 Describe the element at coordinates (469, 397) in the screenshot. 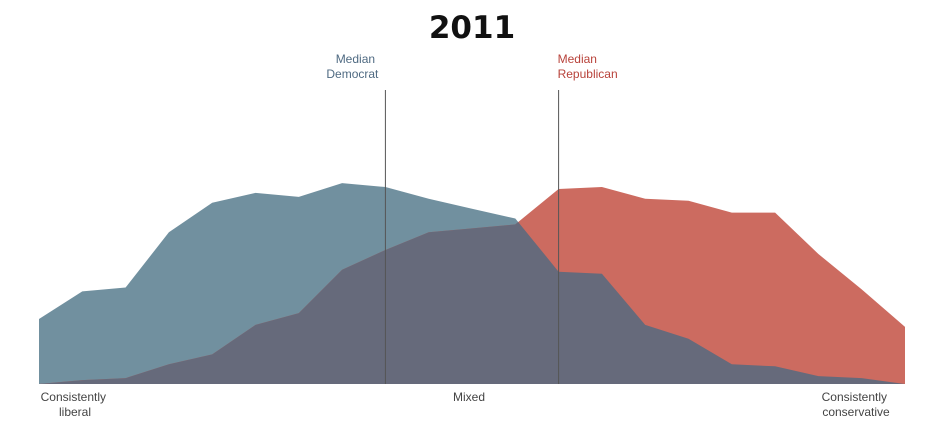

I see `x-label-center: Mixed` at that location.